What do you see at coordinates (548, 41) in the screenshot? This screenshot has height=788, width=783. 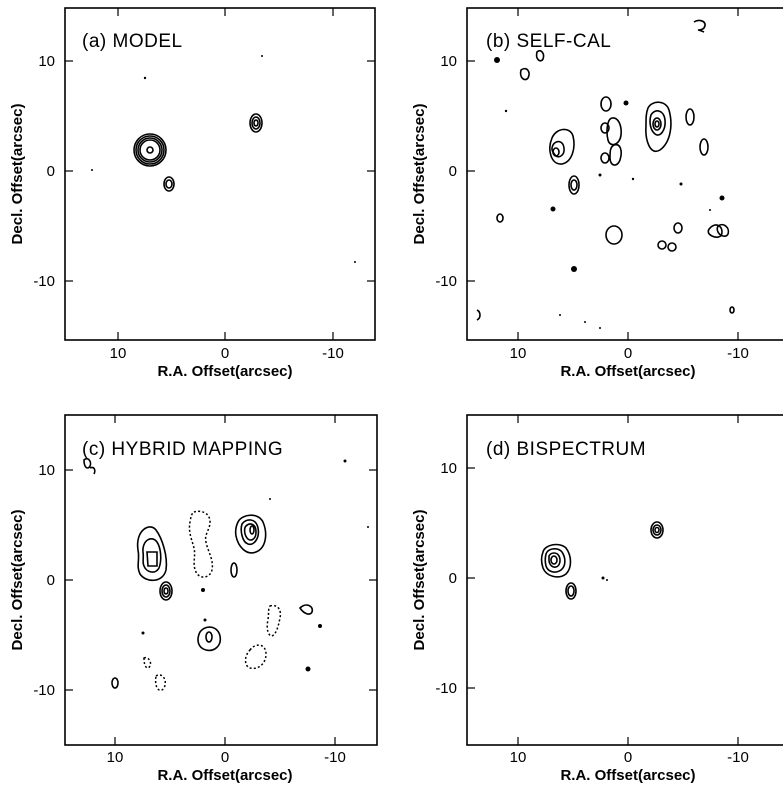 I see `panel-title: (b) SELF-CAL` at bounding box center [548, 41].